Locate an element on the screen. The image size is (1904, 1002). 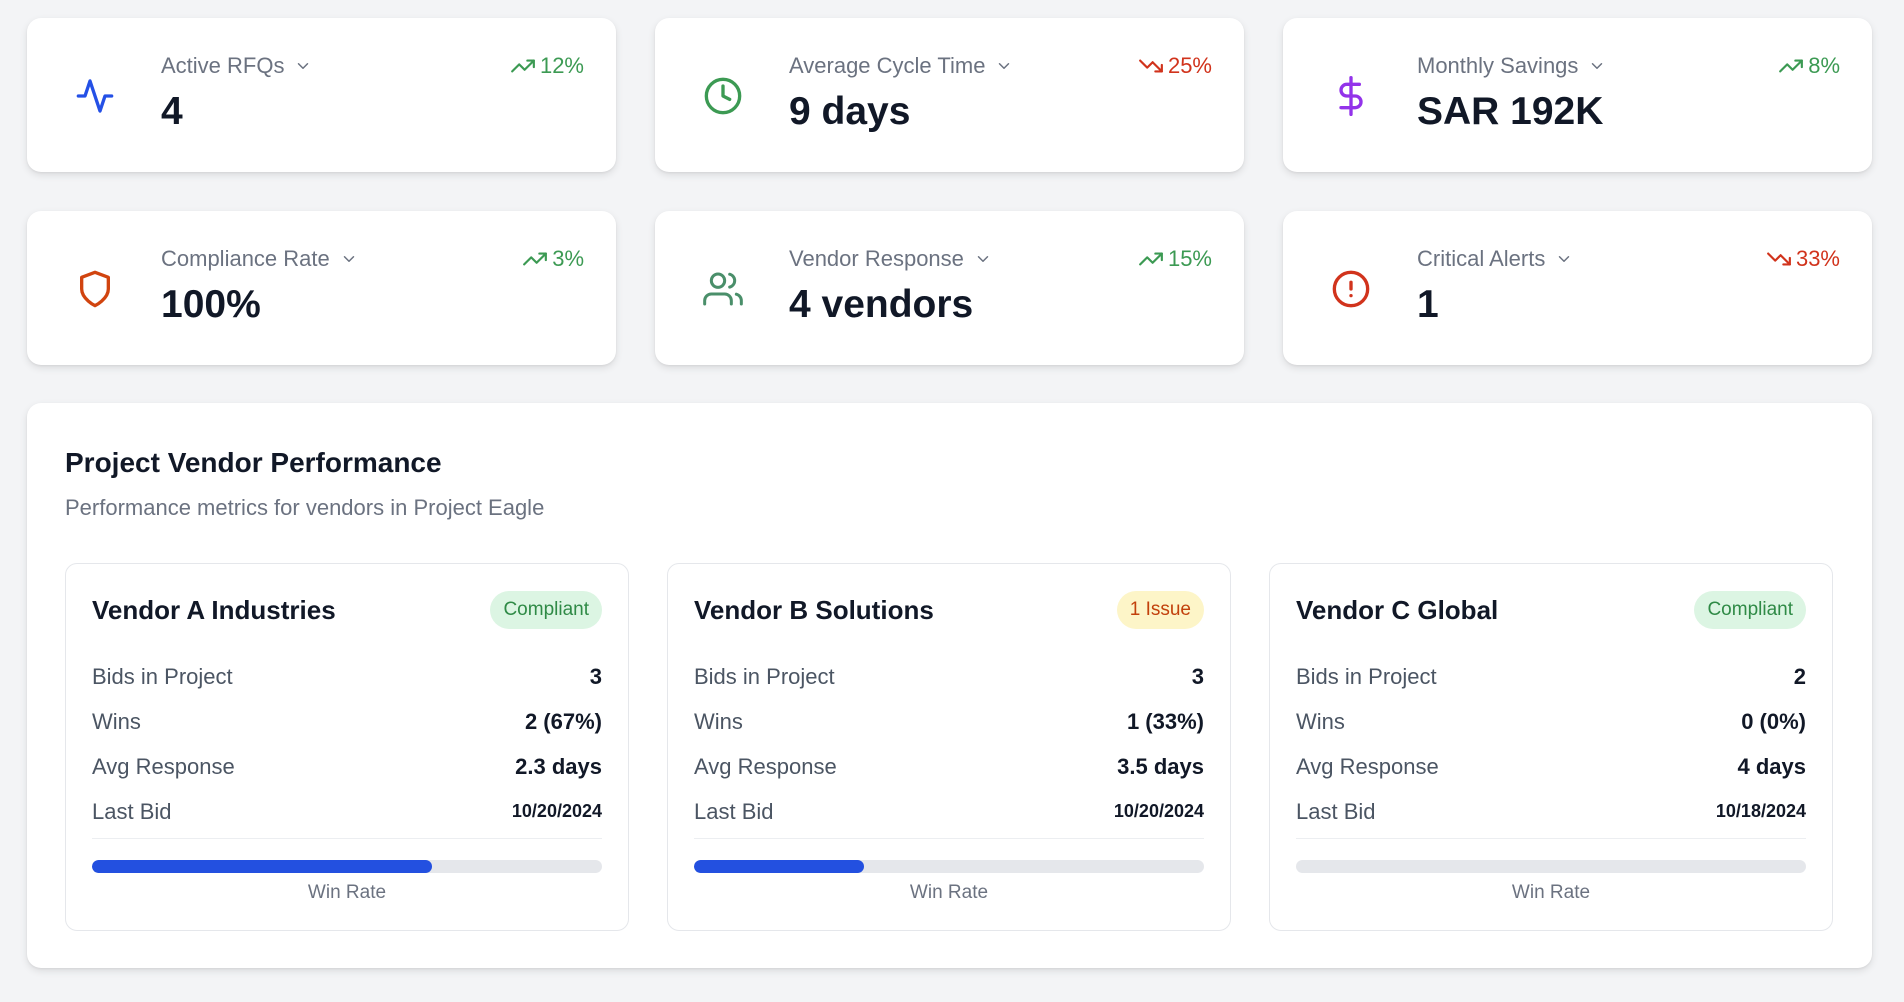
kpi-card-compliance-rate: Compliance Rate 100% 3% is located at coordinates (321, 288).